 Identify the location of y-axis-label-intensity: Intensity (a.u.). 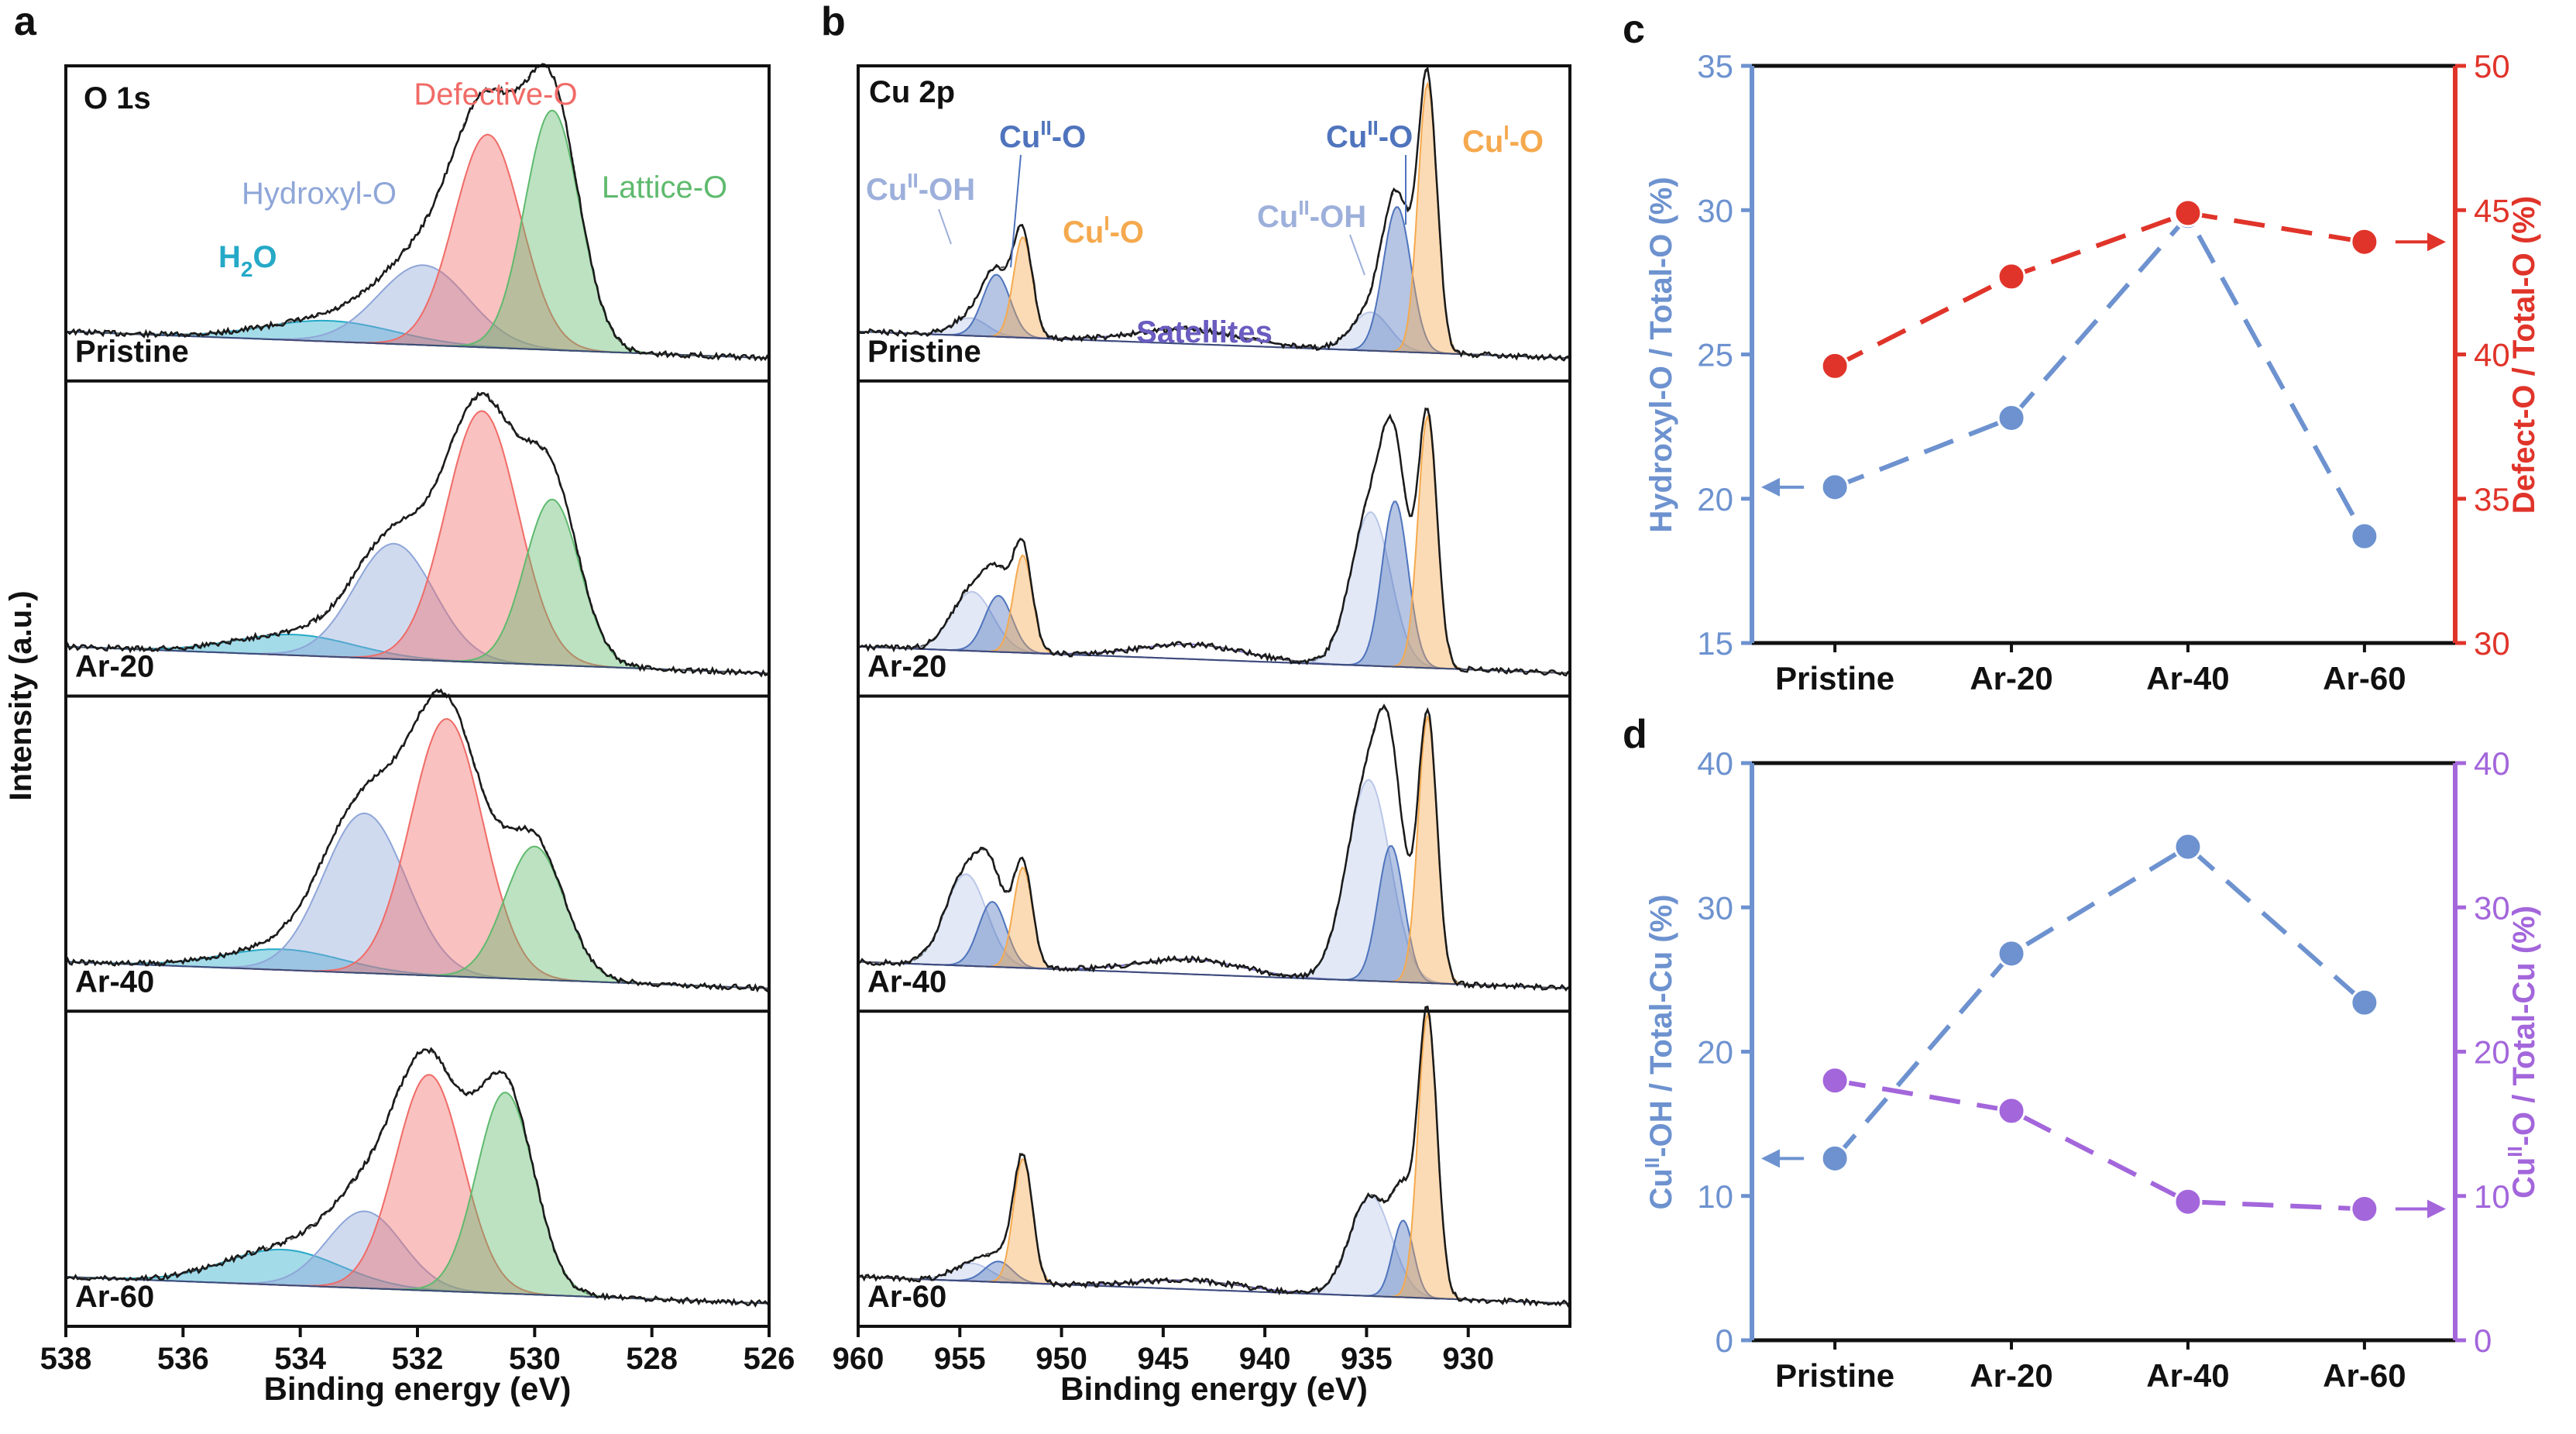
(21, 695).